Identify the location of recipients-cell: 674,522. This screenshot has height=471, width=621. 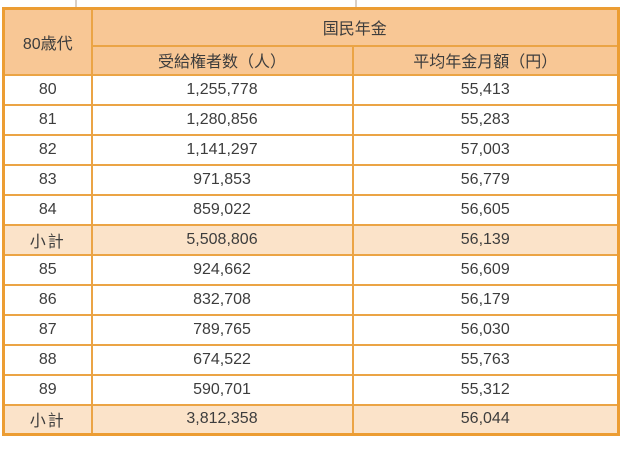
(222, 359).